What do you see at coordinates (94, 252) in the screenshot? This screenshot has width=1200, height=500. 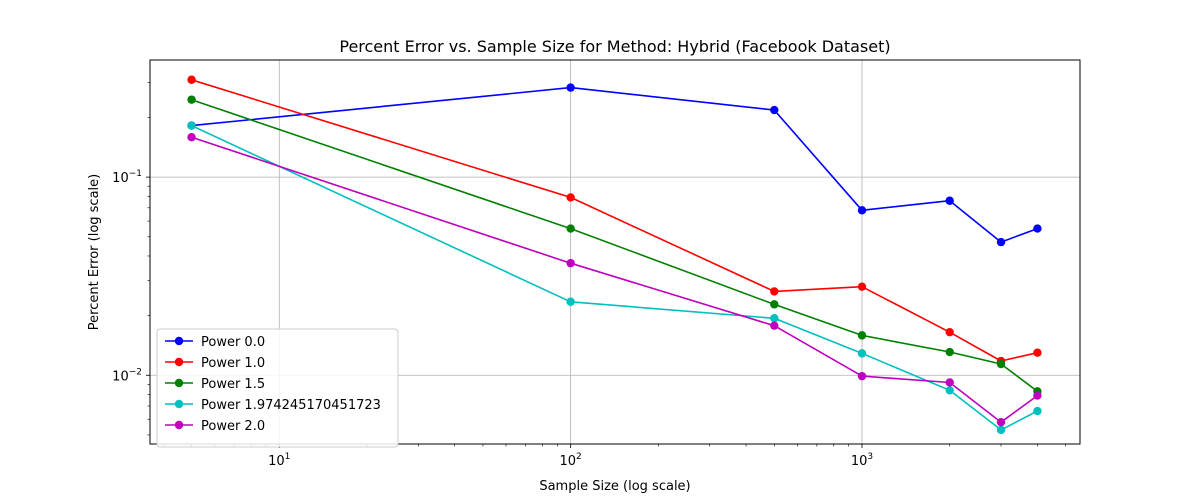 I see `y-axis-label: Percent Error (log scale)` at bounding box center [94, 252].